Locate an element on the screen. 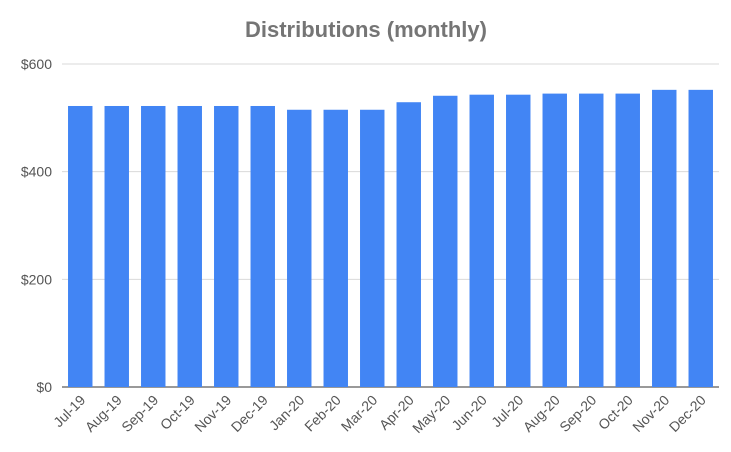 The height and width of the screenshot is (452, 731). y-tick-label: $0 is located at coordinates (44, 387).